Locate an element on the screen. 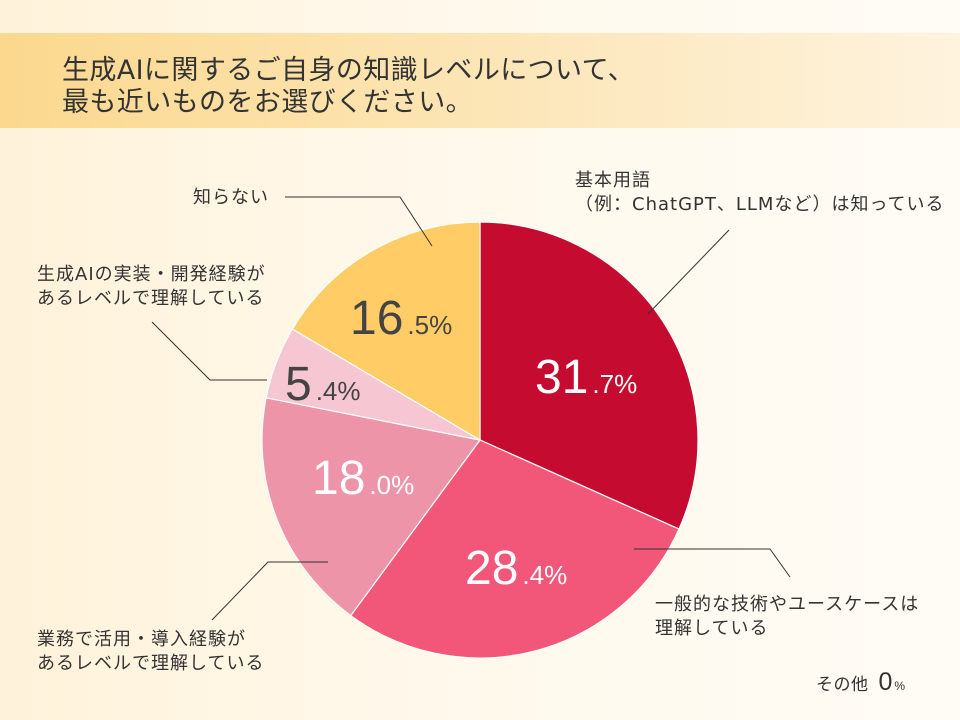  slice-value-integer: 18 is located at coordinates (338, 478).